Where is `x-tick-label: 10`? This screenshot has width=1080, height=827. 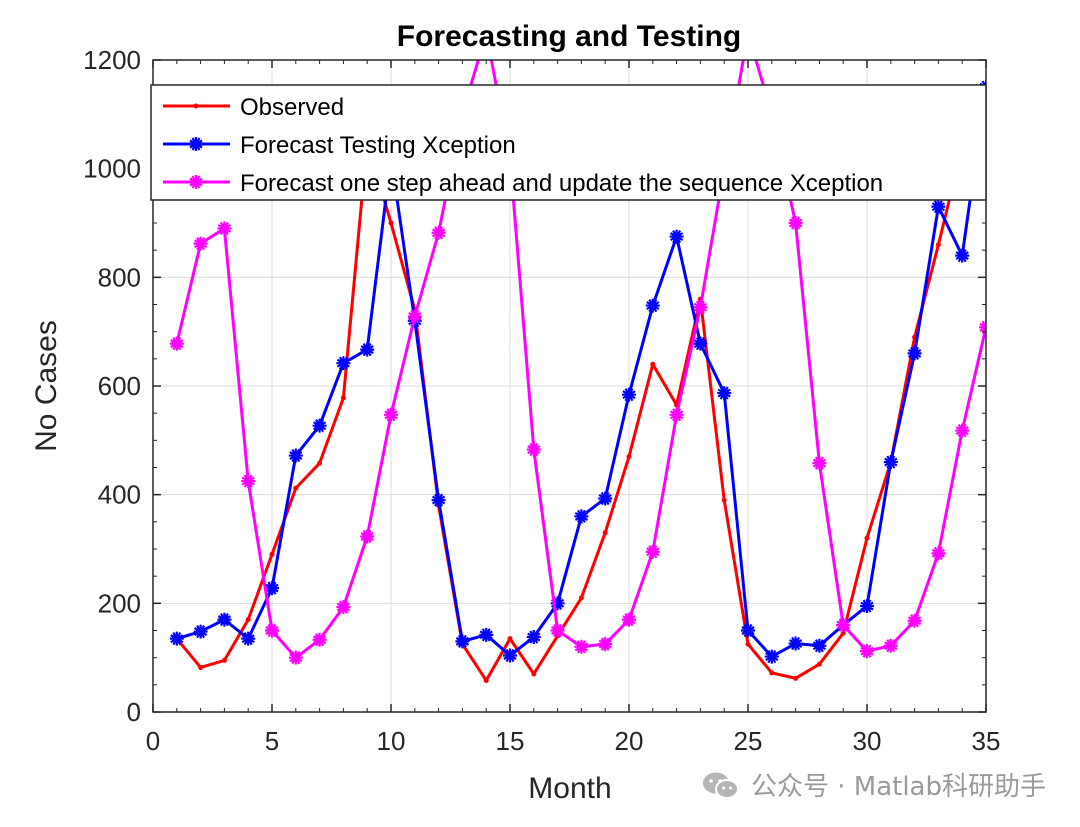 x-tick-label: 10 is located at coordinates (391, 741).